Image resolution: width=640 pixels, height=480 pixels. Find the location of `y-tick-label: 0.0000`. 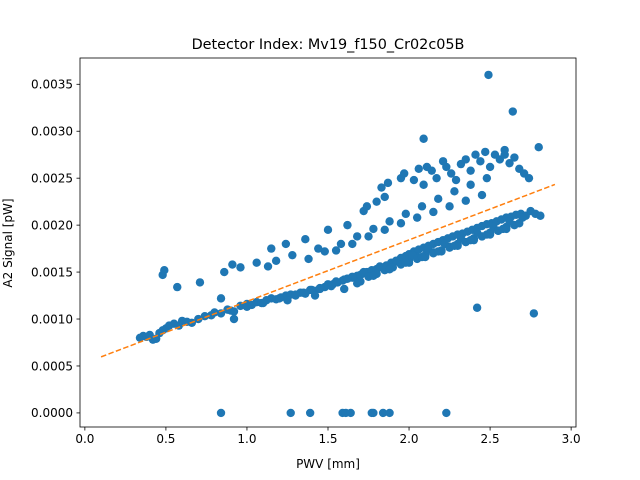

y-tick-label: 0.0000 is located at coordinates (52, 413).